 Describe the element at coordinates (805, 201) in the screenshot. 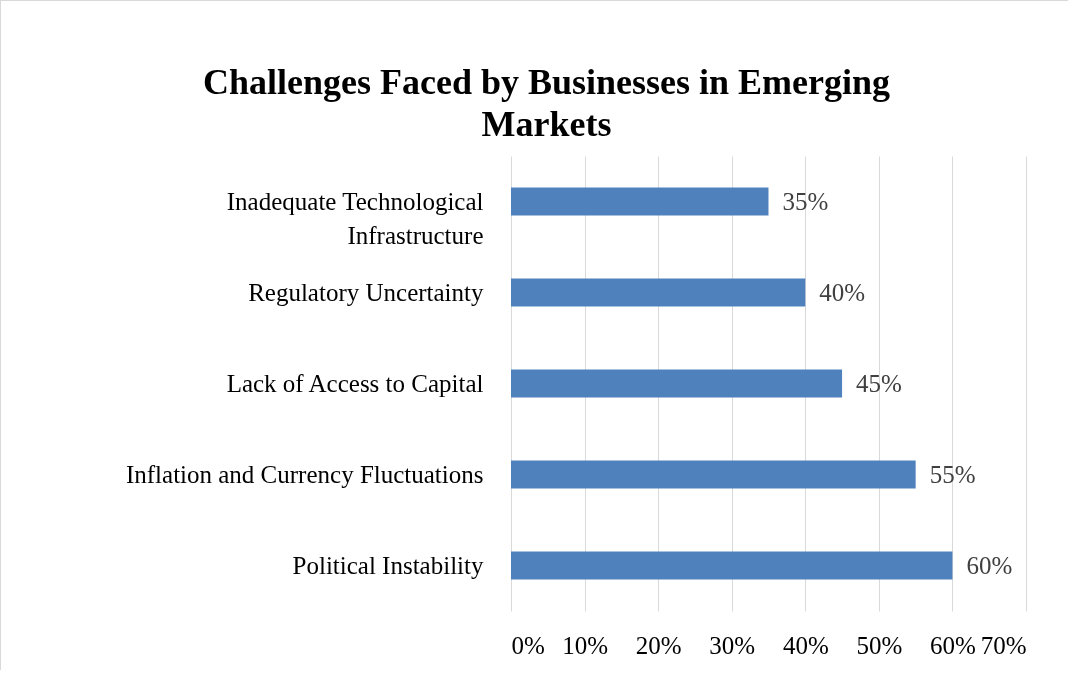

I see `data-label: 35%` at that location.